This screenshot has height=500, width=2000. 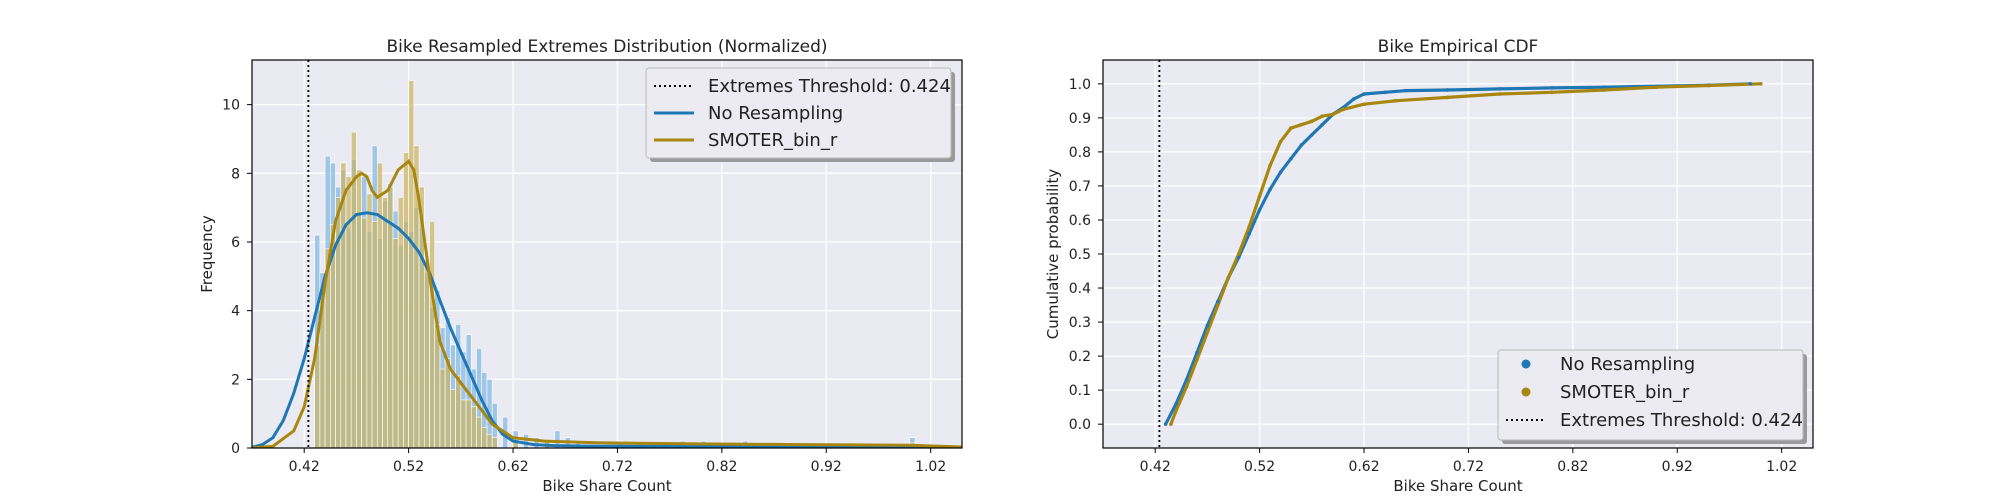 What do you see at coordinates (235, 449) in the screenshot?
I see `y-tick-label: 0` at bounding box center [235, 449].